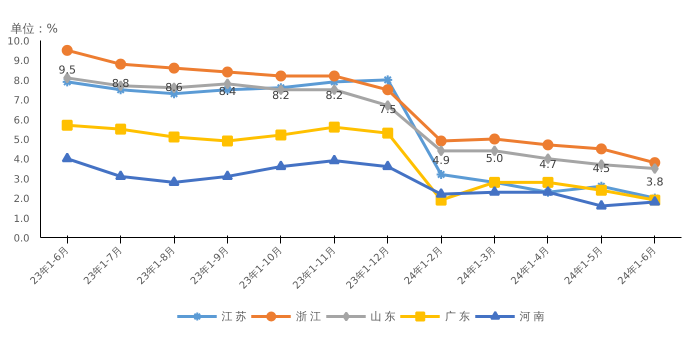 The width and height of the screenshot is (691, 340). What do you see at coordinates (34, 29) in the screenshot?
I see `y-axis-title: 单位：%` at bounding box center [34, 29].